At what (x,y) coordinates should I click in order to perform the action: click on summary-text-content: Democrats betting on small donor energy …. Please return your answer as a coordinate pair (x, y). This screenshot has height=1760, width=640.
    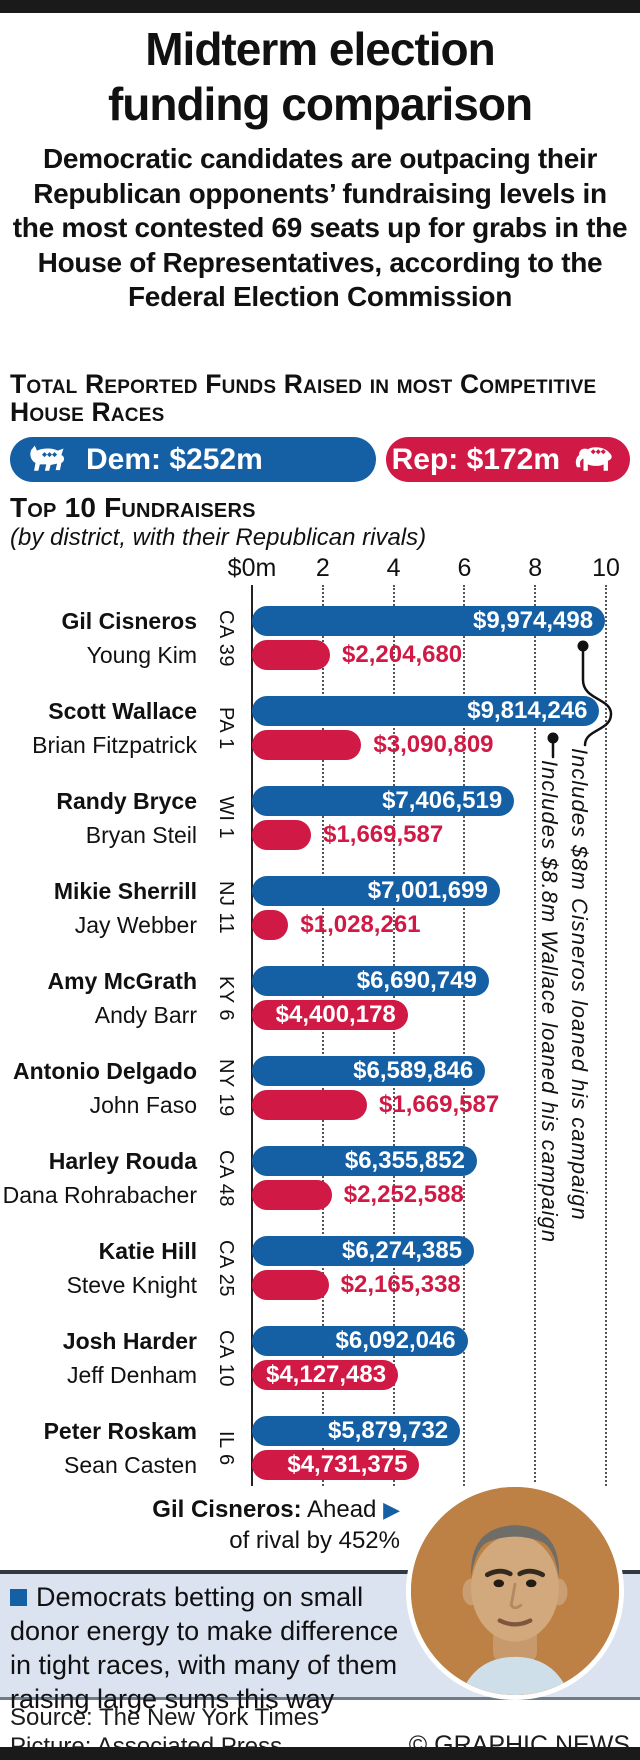
    Looking at the image, I should click on (204, 1648).